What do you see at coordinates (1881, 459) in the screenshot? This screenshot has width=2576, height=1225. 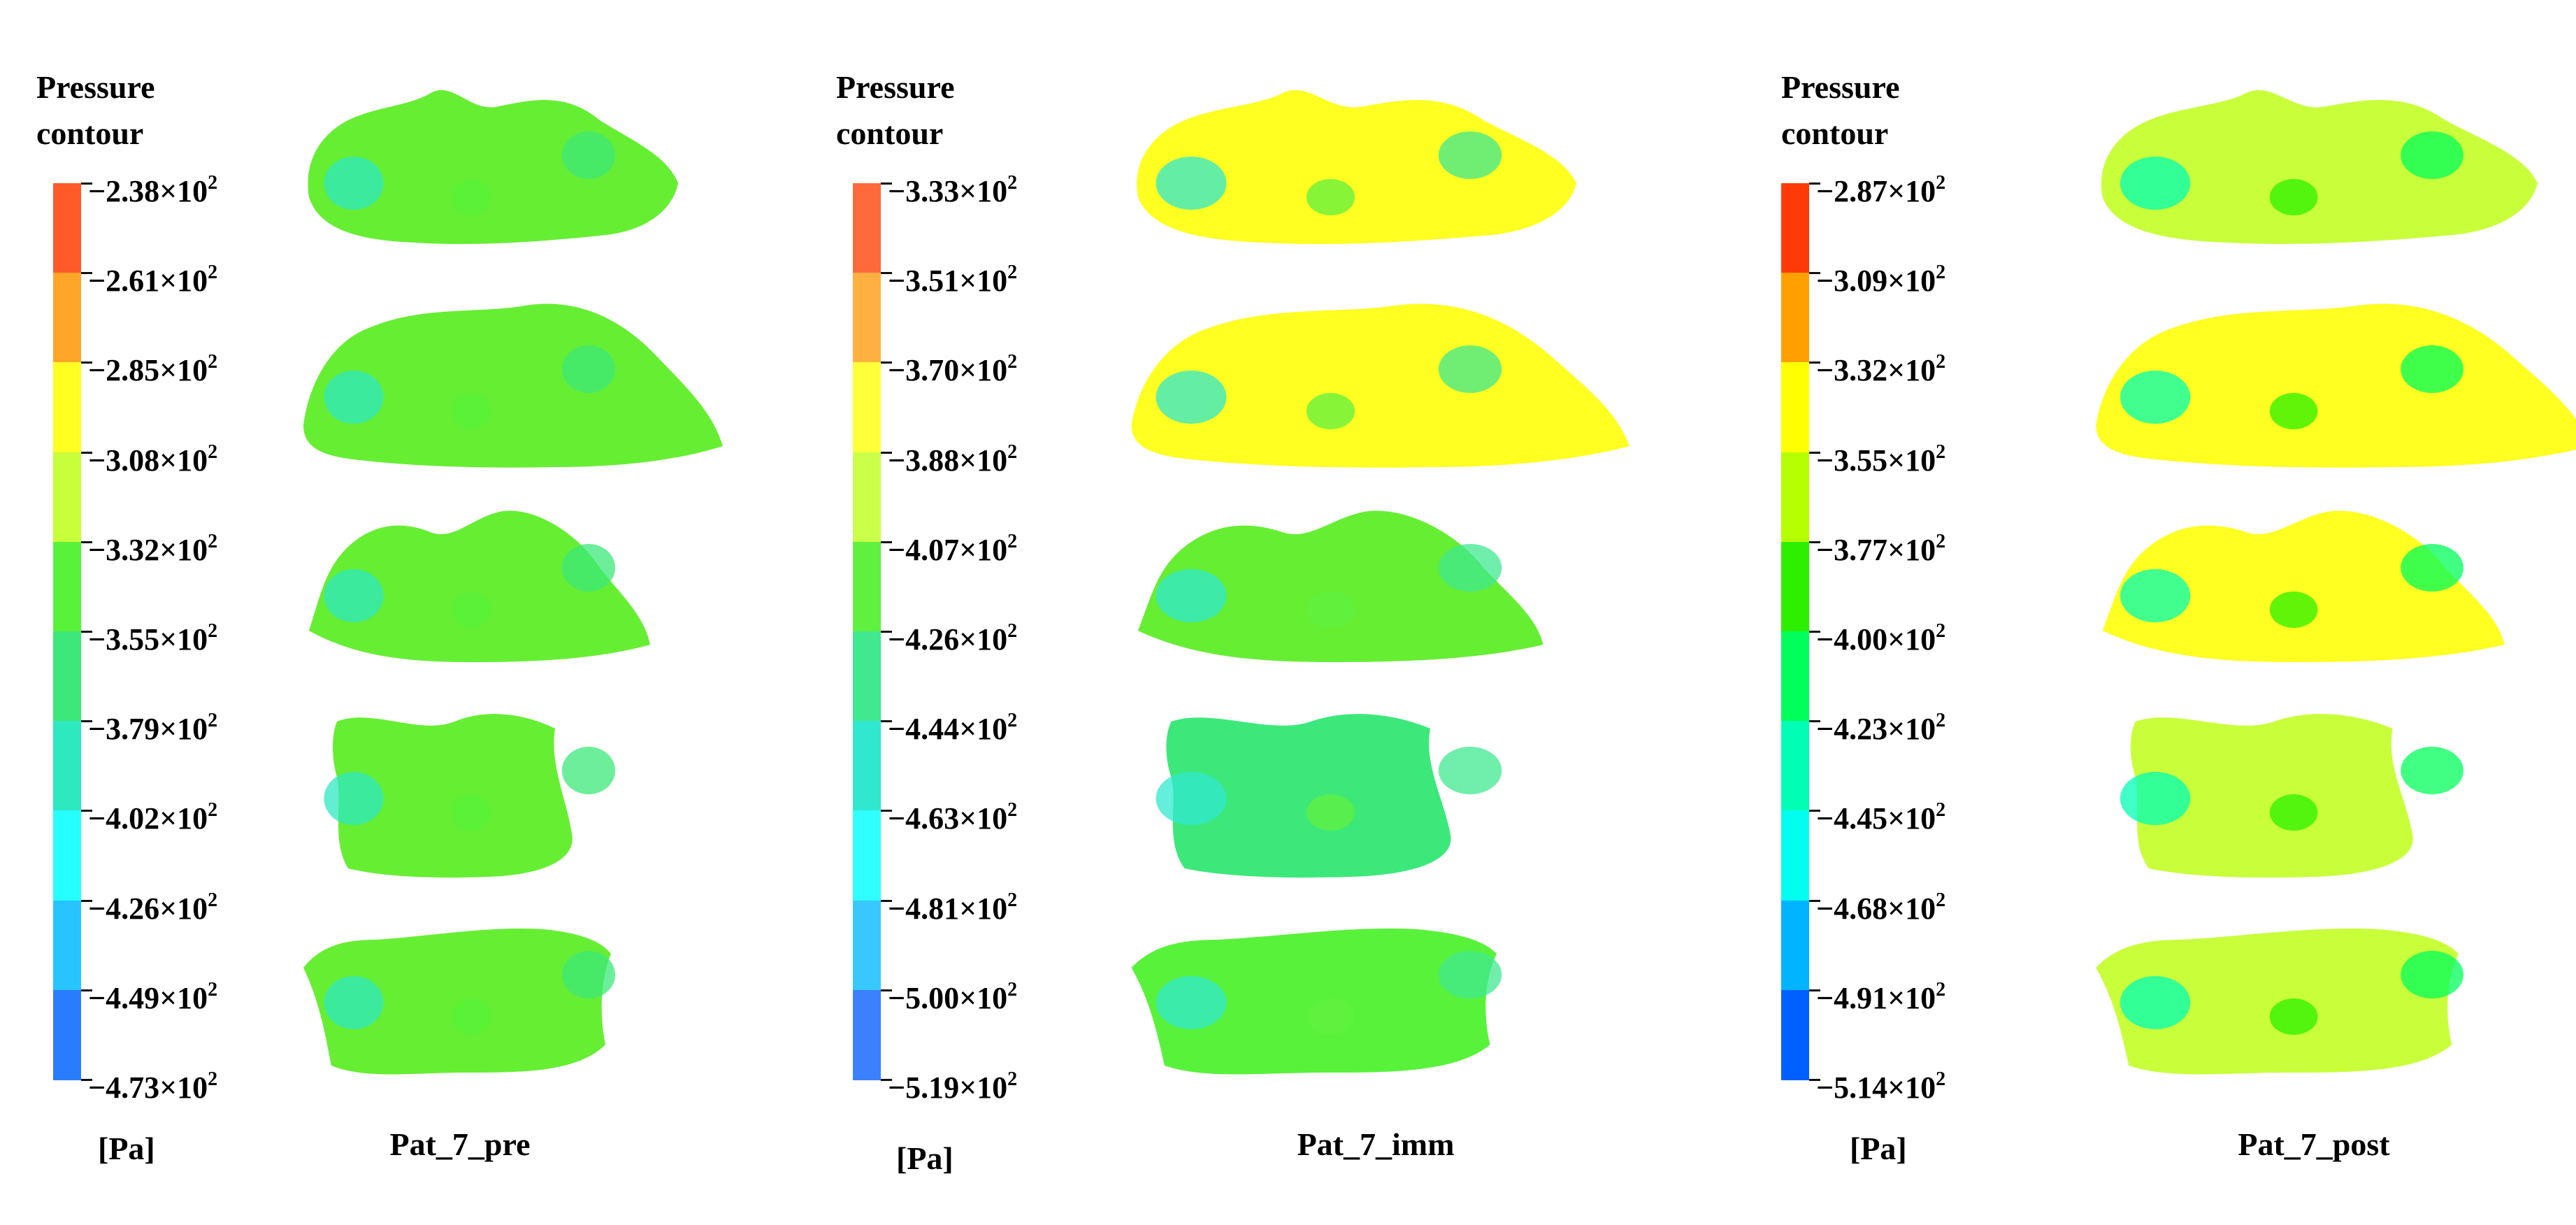 I see `colorbar-tick-label: −3.55×10²` at bounding box center [1881, 459].